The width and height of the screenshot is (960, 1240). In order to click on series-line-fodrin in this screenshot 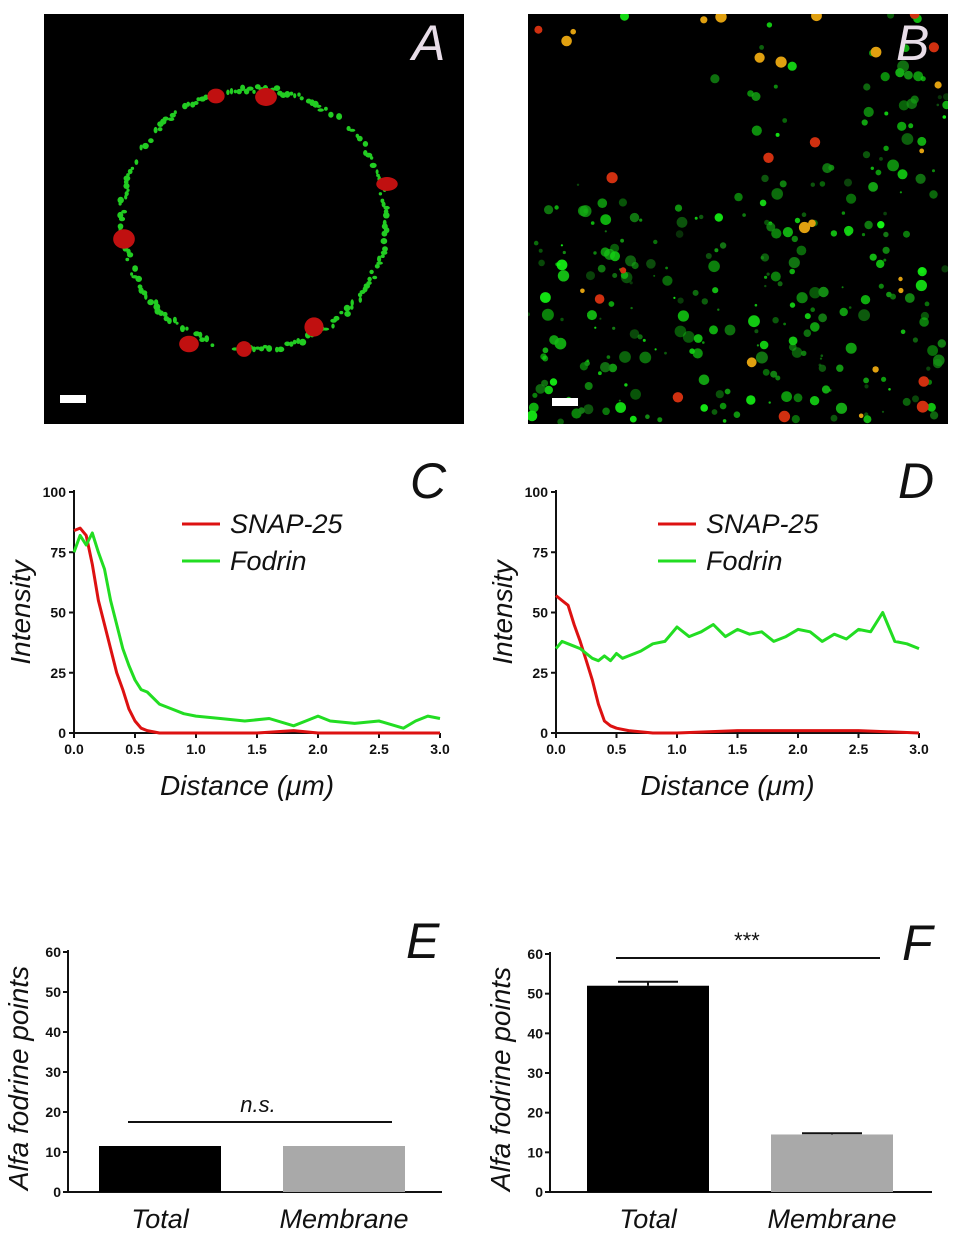, I will do `click(737, 637)`.